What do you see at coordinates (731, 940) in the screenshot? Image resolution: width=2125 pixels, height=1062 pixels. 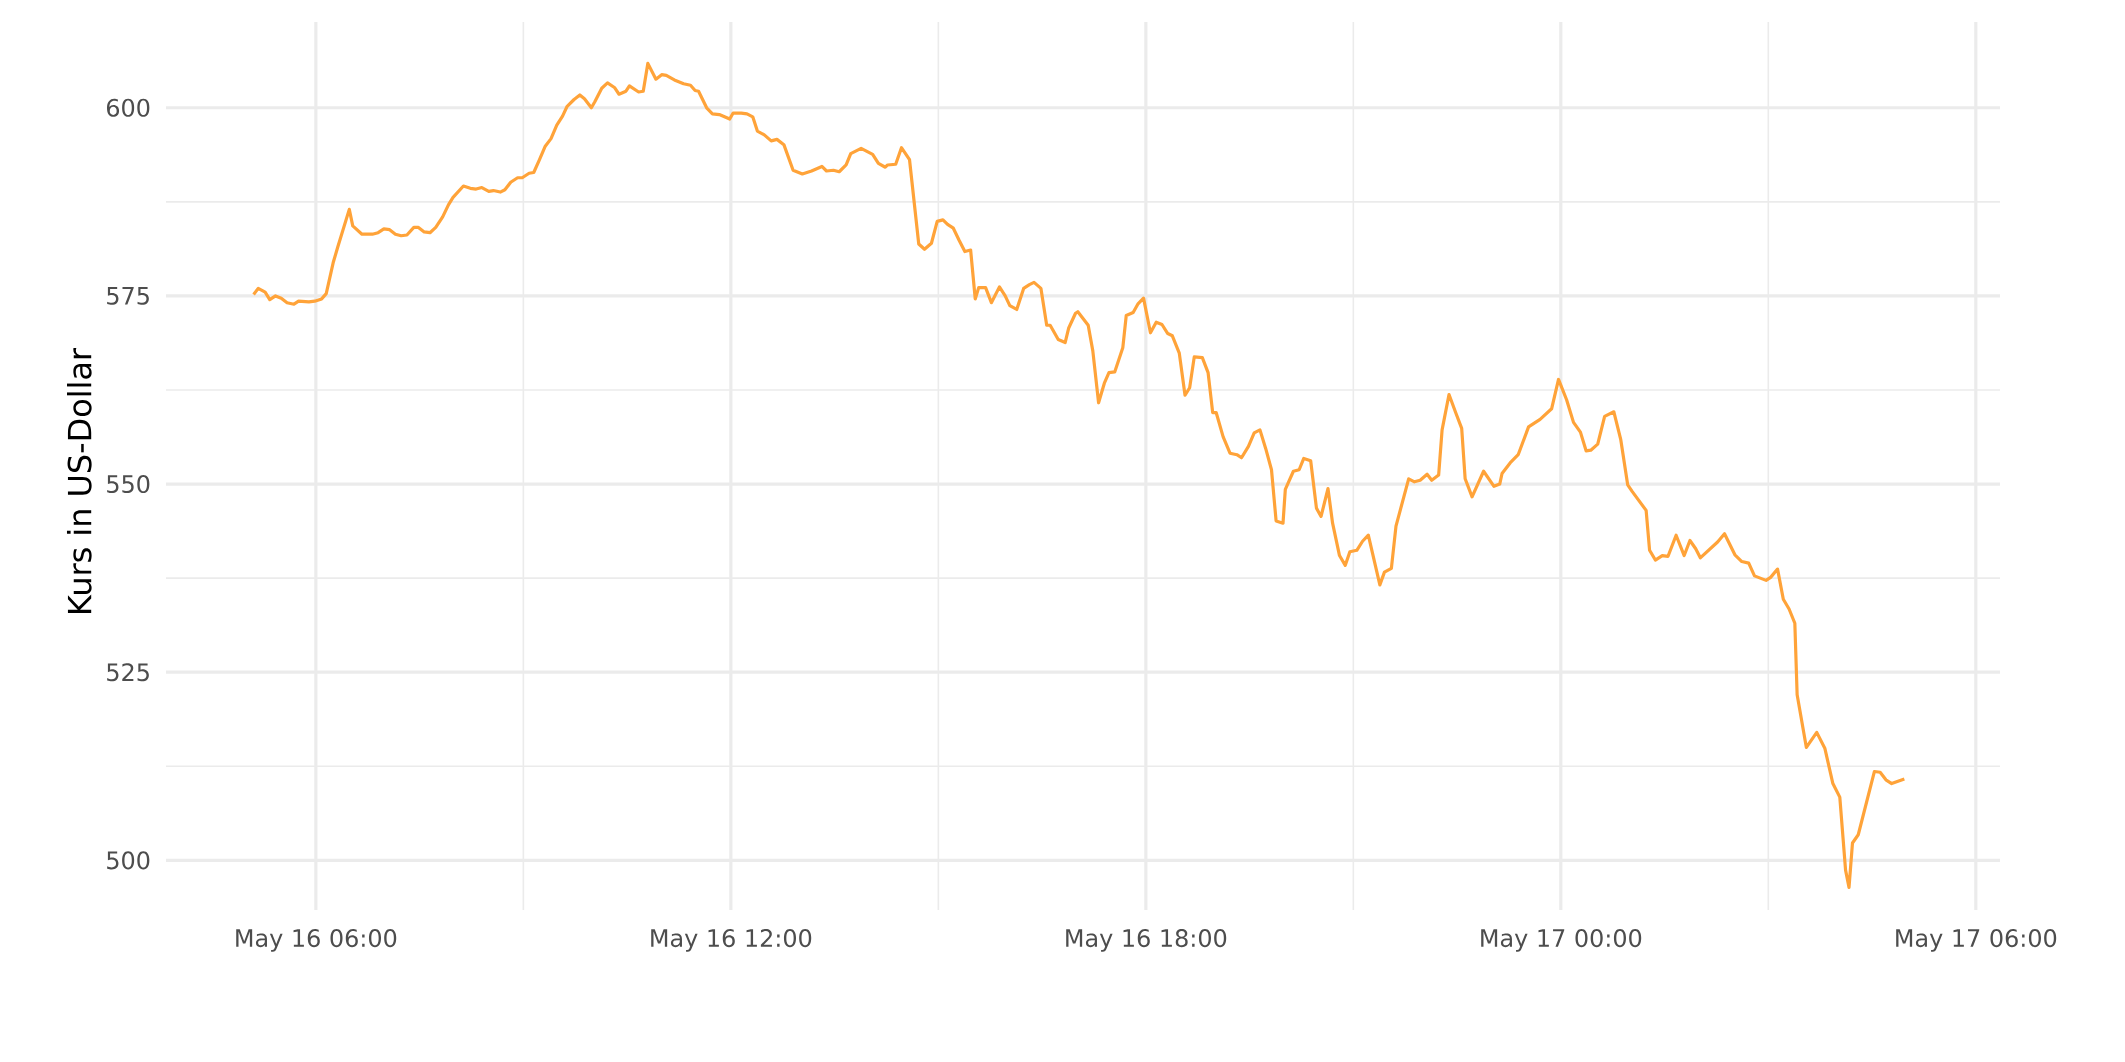 I see `x-tick-label: May 16 12:00` at bounding box center [731, 940].